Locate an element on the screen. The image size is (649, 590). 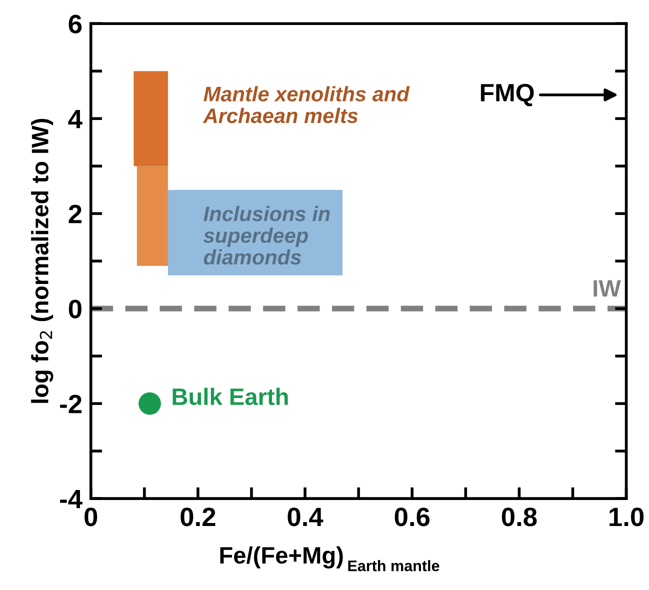
ref-line-label: IW is located at coordinates (607, 288).